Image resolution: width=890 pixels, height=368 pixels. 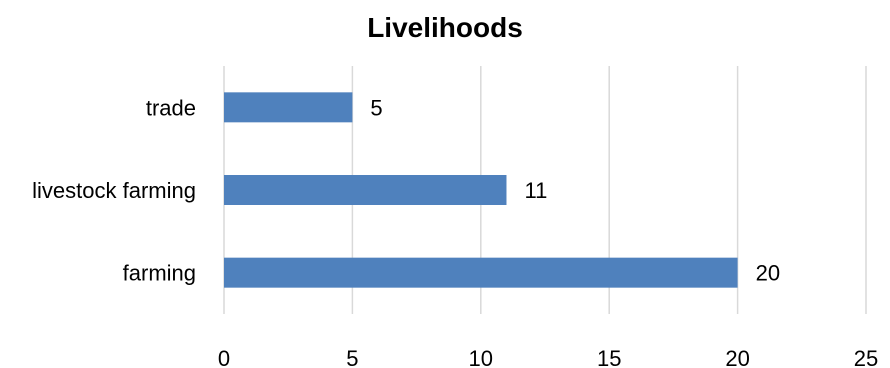 What do you see at coordinates (352, 357) in the screenshot?
I see `x-tick-label: 5` at bounding box center [352, 357].